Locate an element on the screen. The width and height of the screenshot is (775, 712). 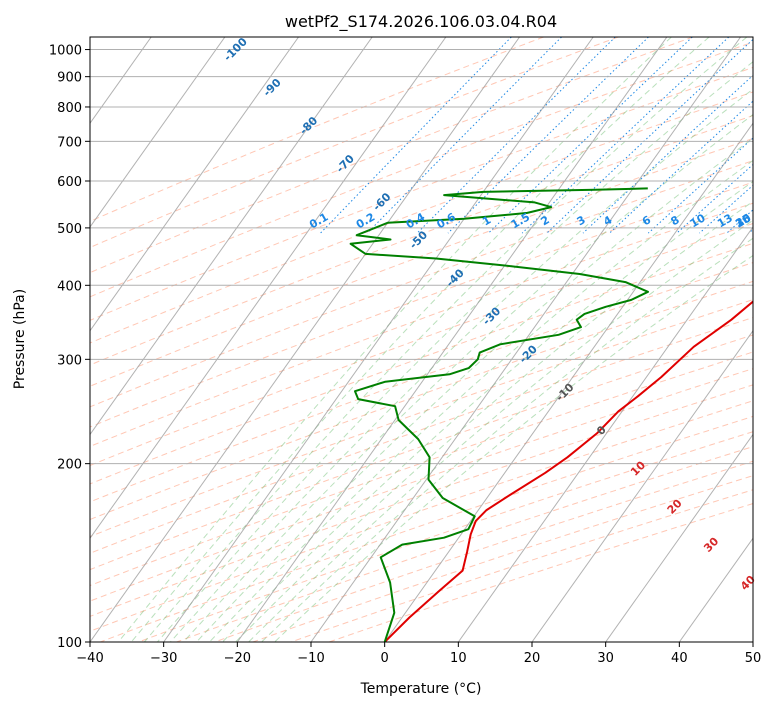
mixing-ratio-label: 6 is located at coordinates (646, 220).